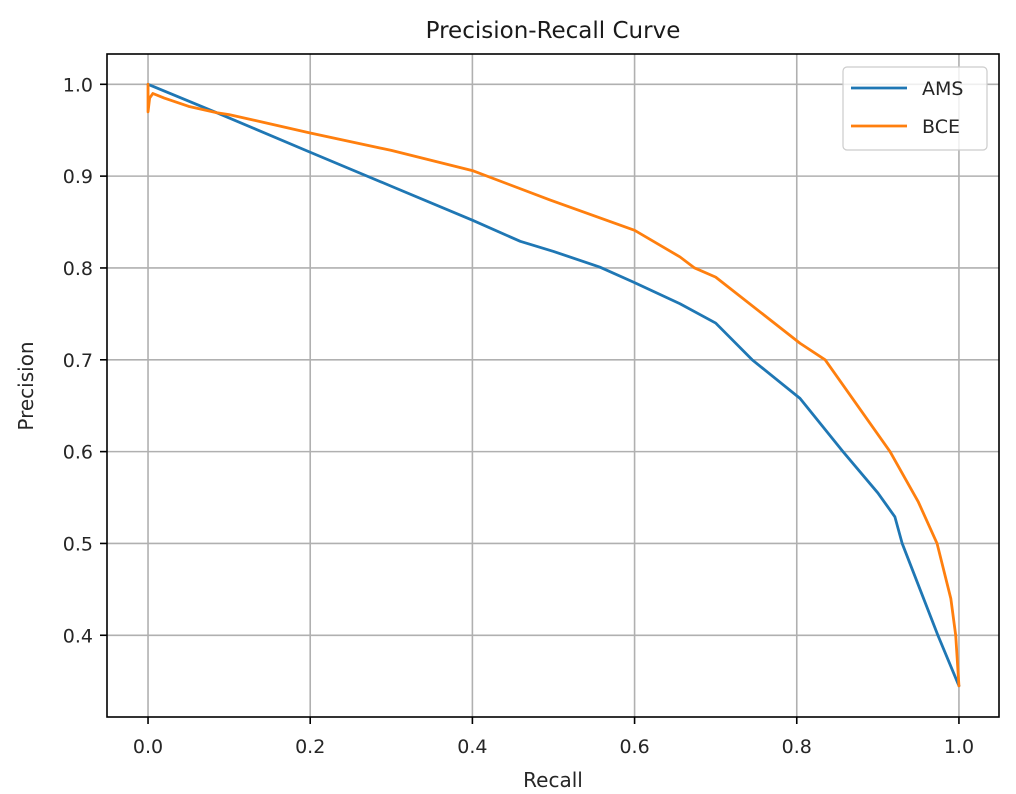 This screenshot has width=1016, height=794. I want to click on y-tick-label: 0.4, so click(78, 636).